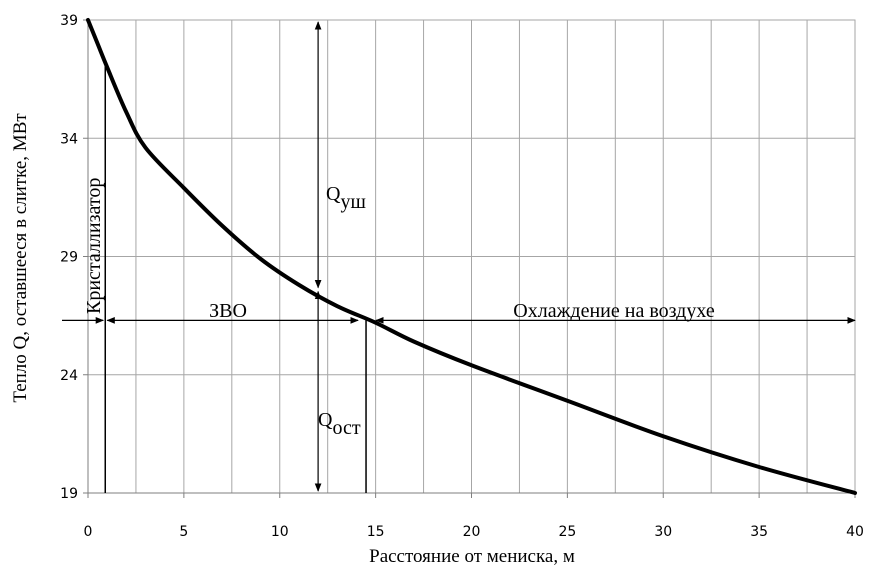 The image size is (869, 567). What do you see at coordinates (353, 202) in the screenshot?
I see `q-loss-sub: уш` at bounding box center [353, 202].